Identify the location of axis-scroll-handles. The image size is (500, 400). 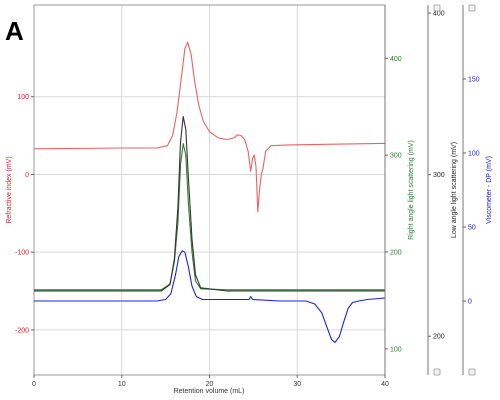
(454, 190).